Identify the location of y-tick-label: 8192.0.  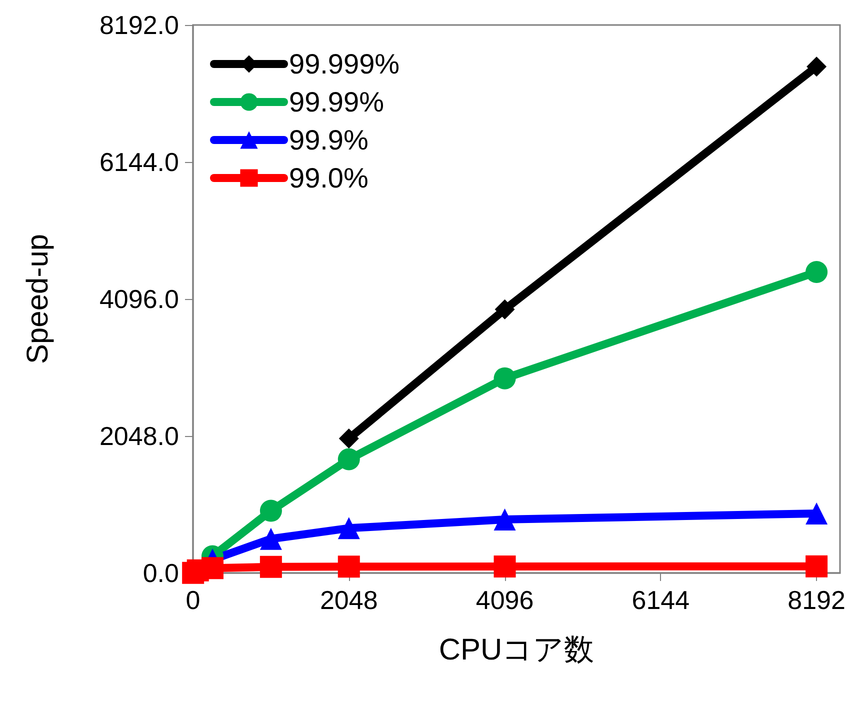
(139, 25).